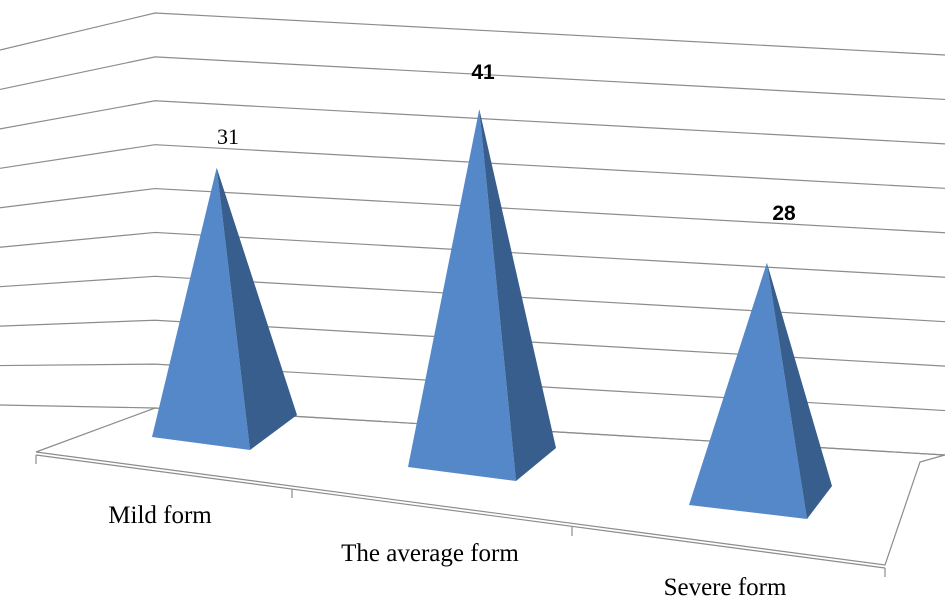  What do you see at coordinates (160, 515) in the screenshot?
I see `category-label: Mild form` at bounding box center [160, 515].